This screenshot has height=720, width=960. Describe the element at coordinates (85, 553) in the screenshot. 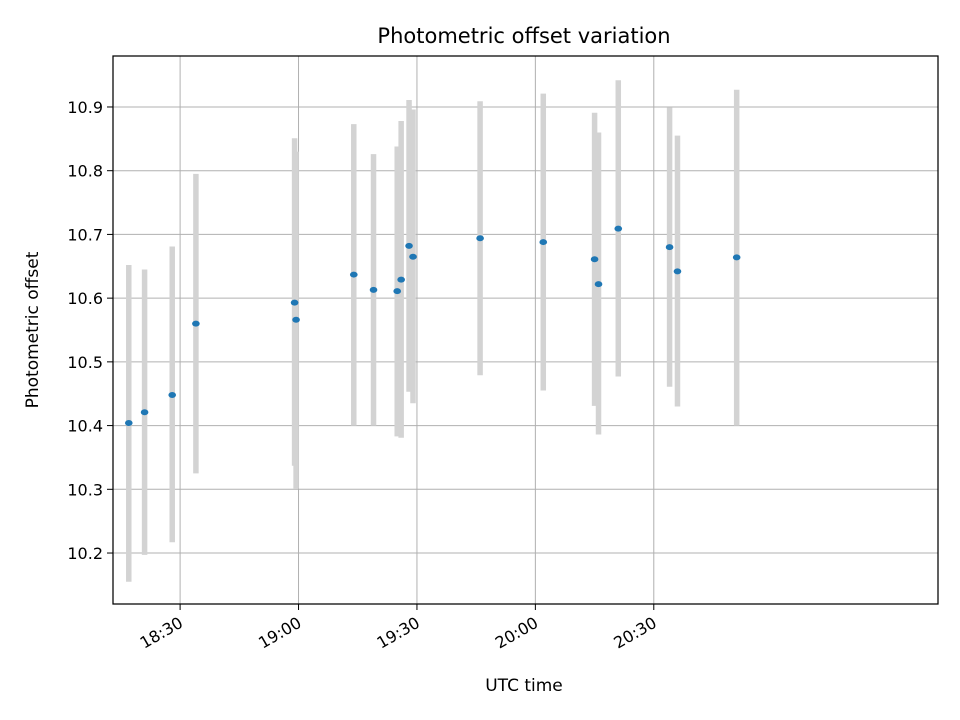

I see `y-tick-label-0: 10.2` at that location.